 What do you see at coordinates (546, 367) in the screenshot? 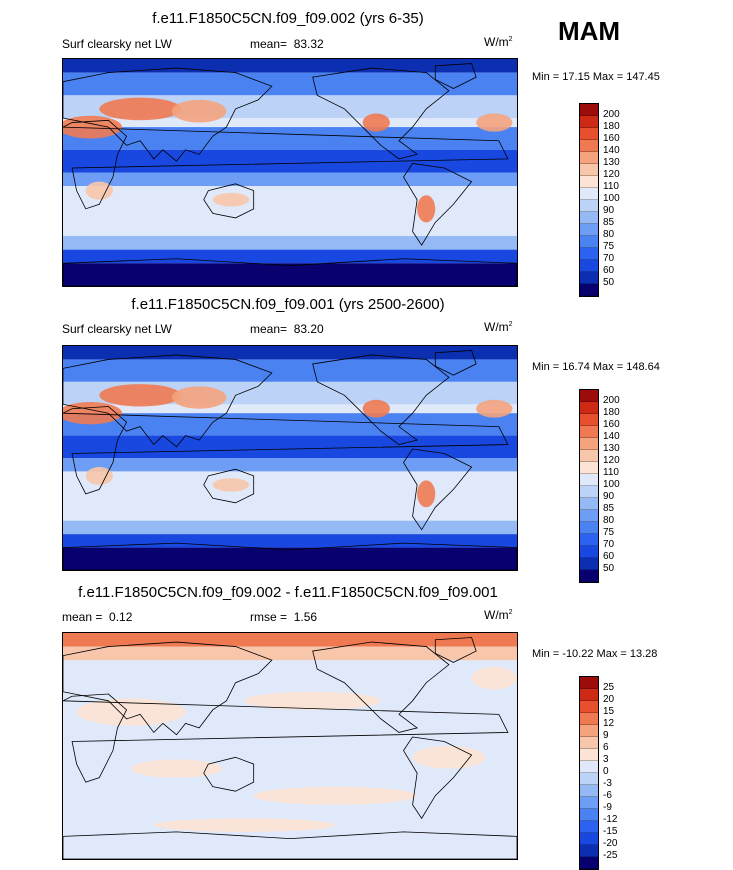
I see `panel-middle-min-label: Min =` at bounding box center [546, 367].